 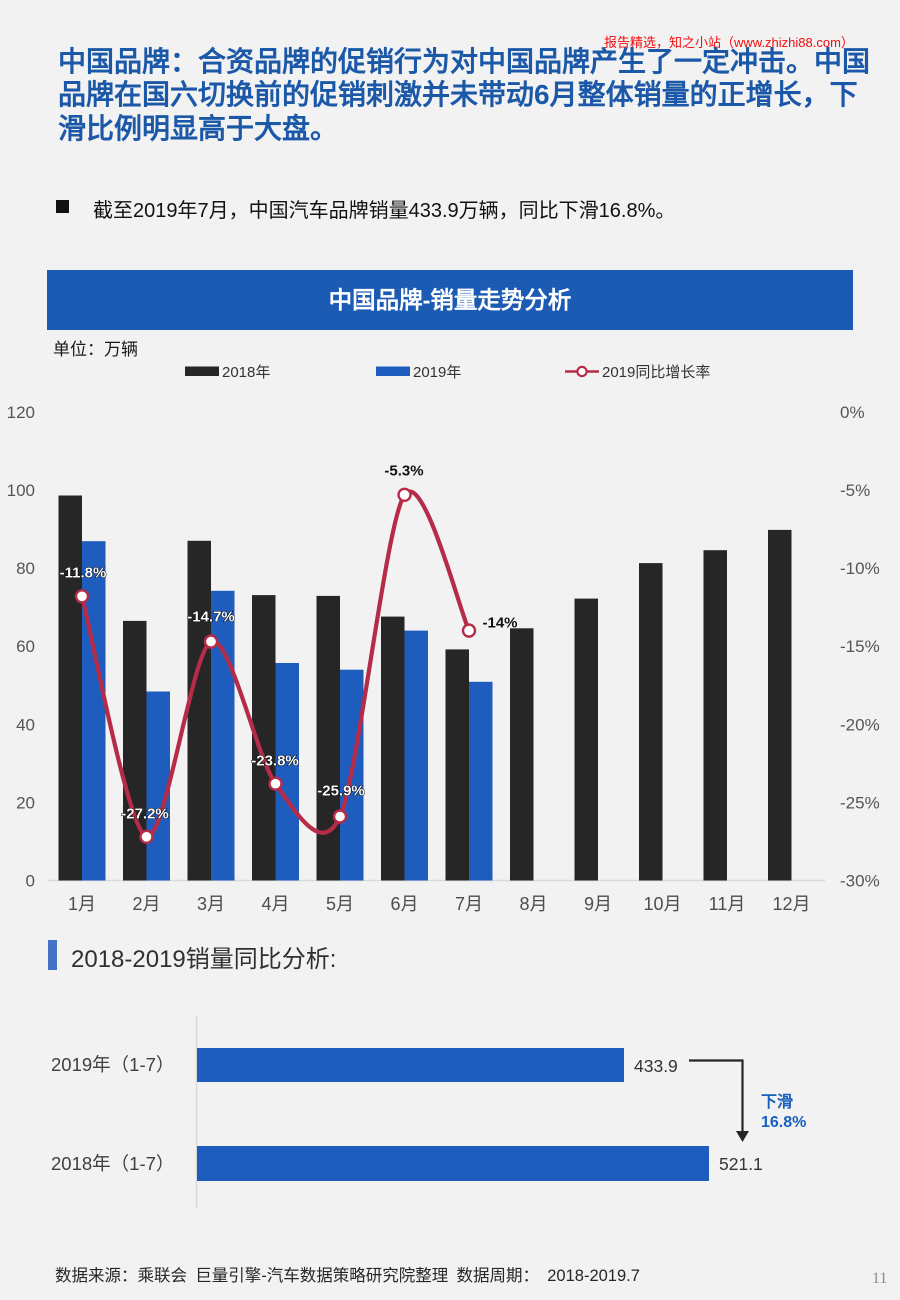 I want to click on svg-text: 7月, so click(x=469, y=904).